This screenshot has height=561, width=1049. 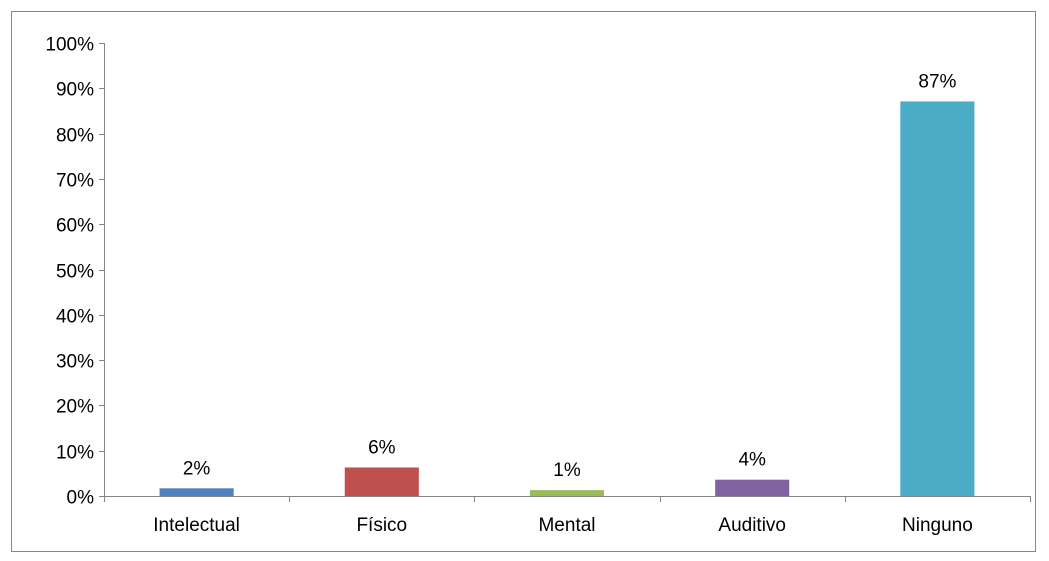 What do you see at coordinates (382, 447) in the screenshot?
I see `data-label: 6%` at bounding box center [382, 447].